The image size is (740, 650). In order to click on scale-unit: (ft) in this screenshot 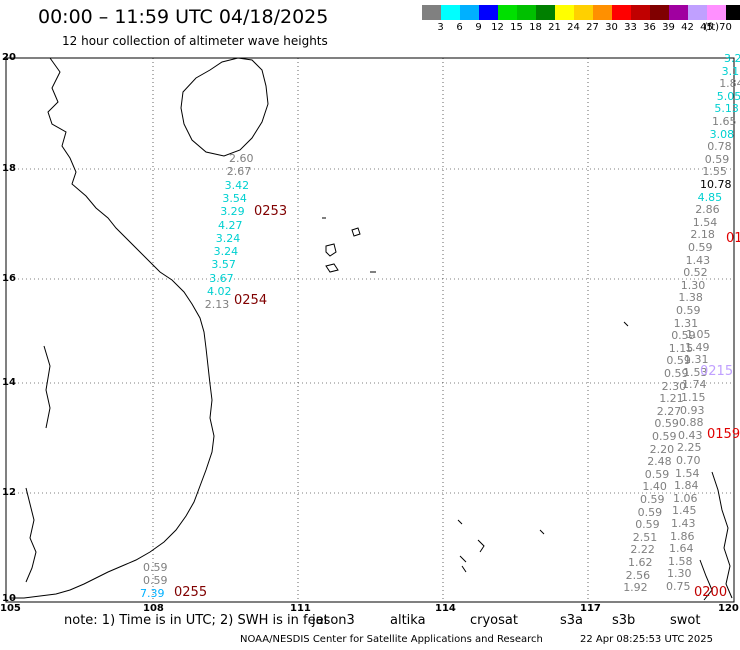, I will do `click(712, 27)`.